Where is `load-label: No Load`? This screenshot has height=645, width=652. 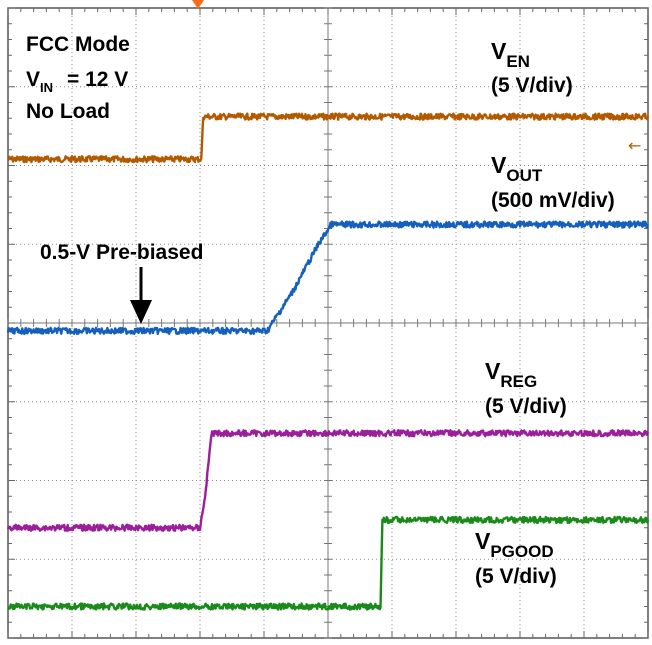
load-label: No Load is located at coordinates (68, 111).